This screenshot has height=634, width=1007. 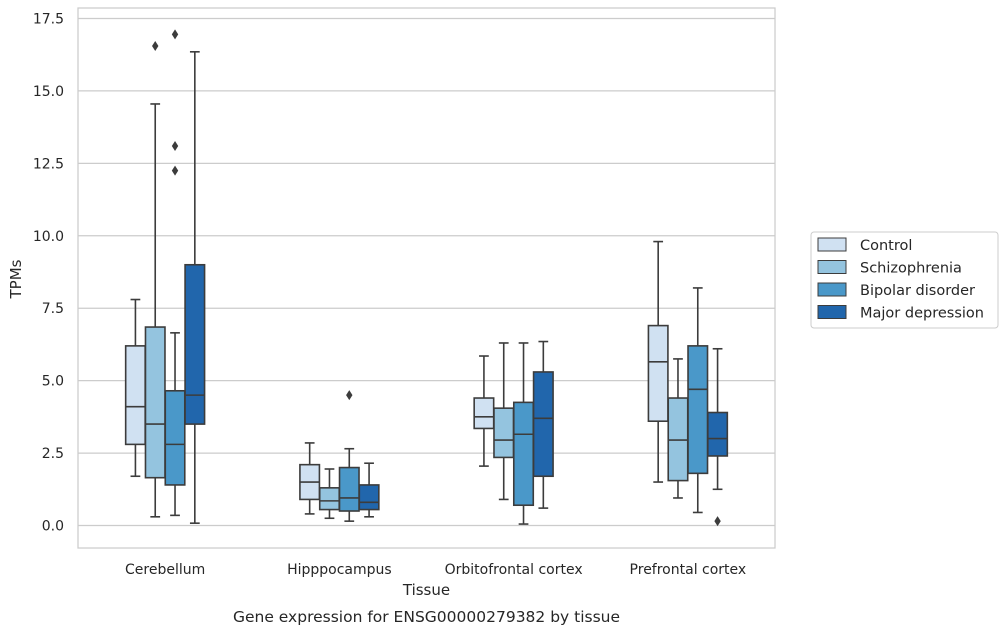 What do you see at coordinates (922, 314) in the screenshot?
I see `legend-label: Major depression` at bounding box center [922, 314].